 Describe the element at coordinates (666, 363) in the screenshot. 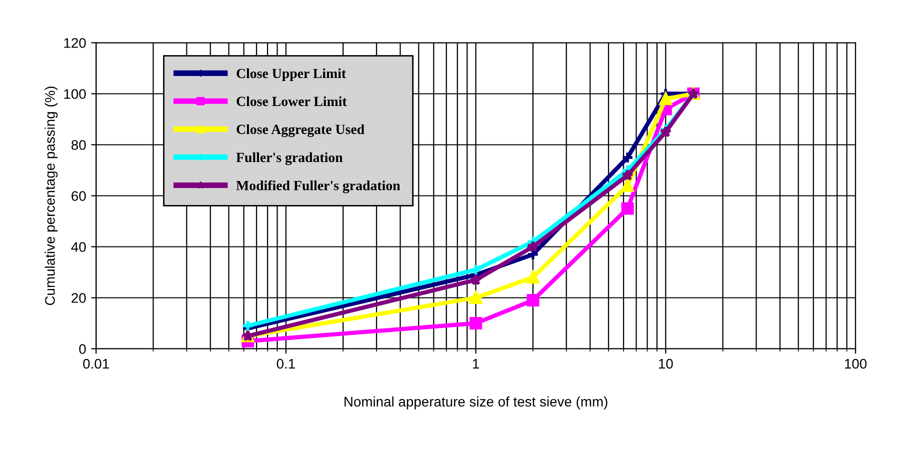

I see `x-tick-label: 10` at that location.